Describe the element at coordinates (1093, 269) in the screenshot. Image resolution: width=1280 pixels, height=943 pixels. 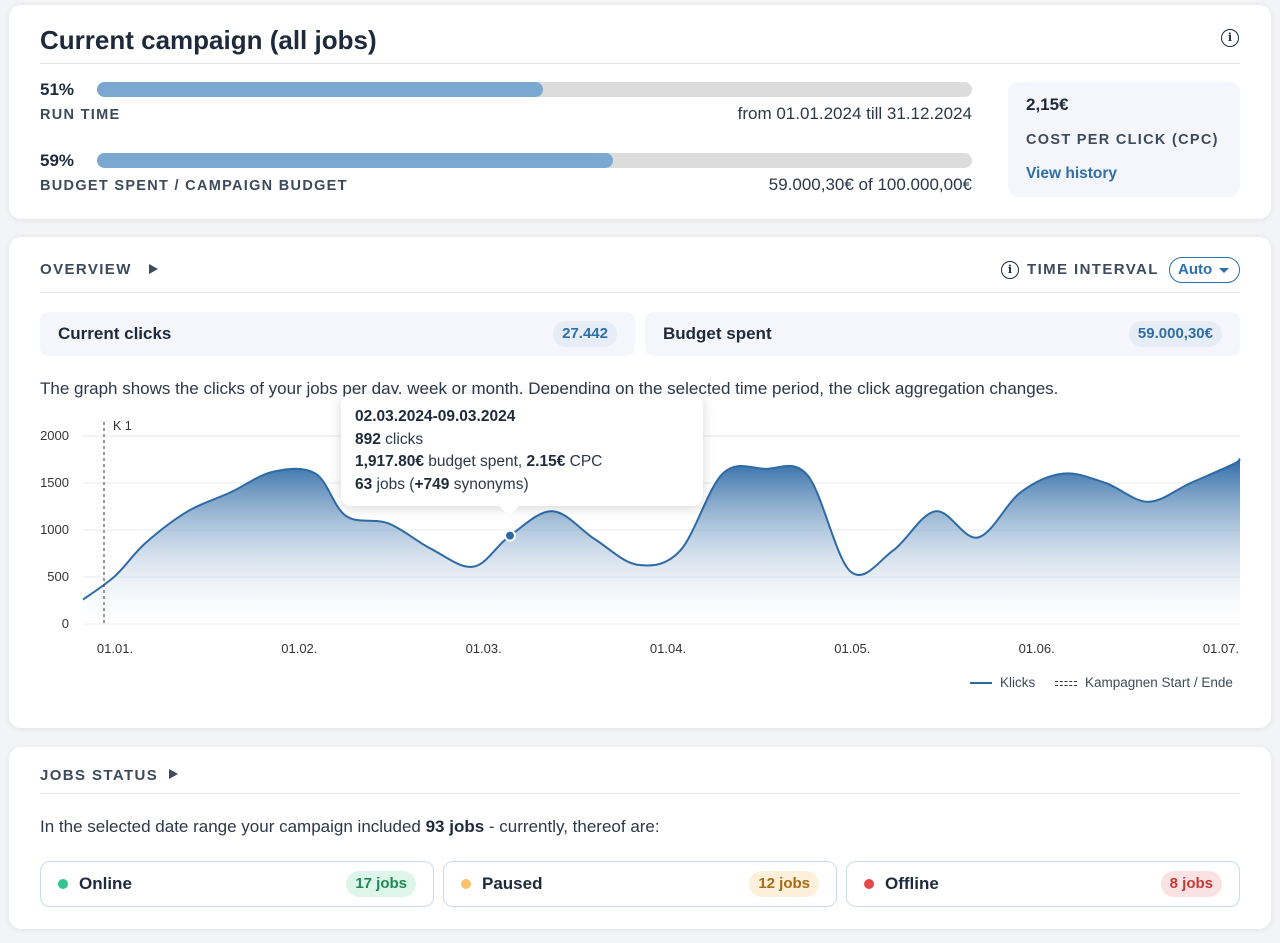
I see `time-interval-label: TIME INTERVAL` at that location.